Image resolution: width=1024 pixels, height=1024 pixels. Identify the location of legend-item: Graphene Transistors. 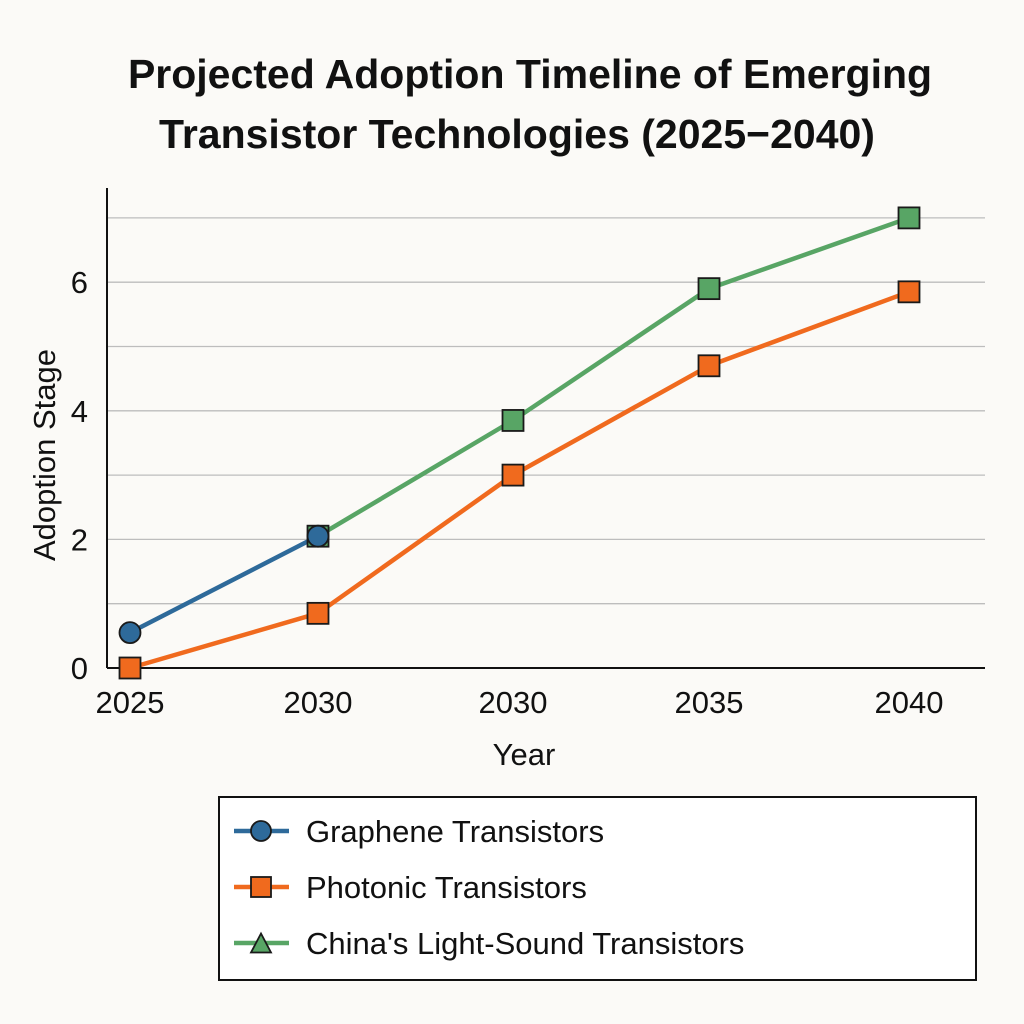
(419, 831).